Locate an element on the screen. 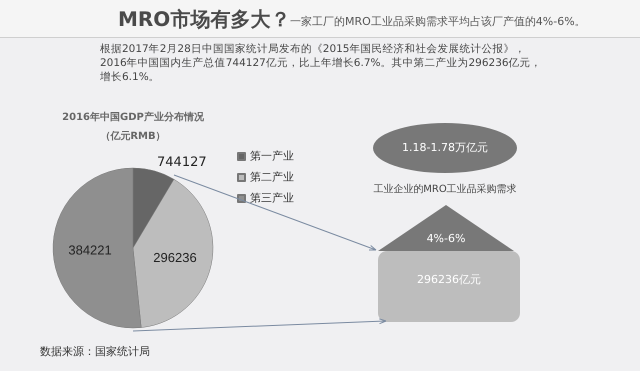 Image resolution: width=640 pixels, height=371 pixels. source-note: 数据来源：国家统计局 is located at coordinates (95, 351).